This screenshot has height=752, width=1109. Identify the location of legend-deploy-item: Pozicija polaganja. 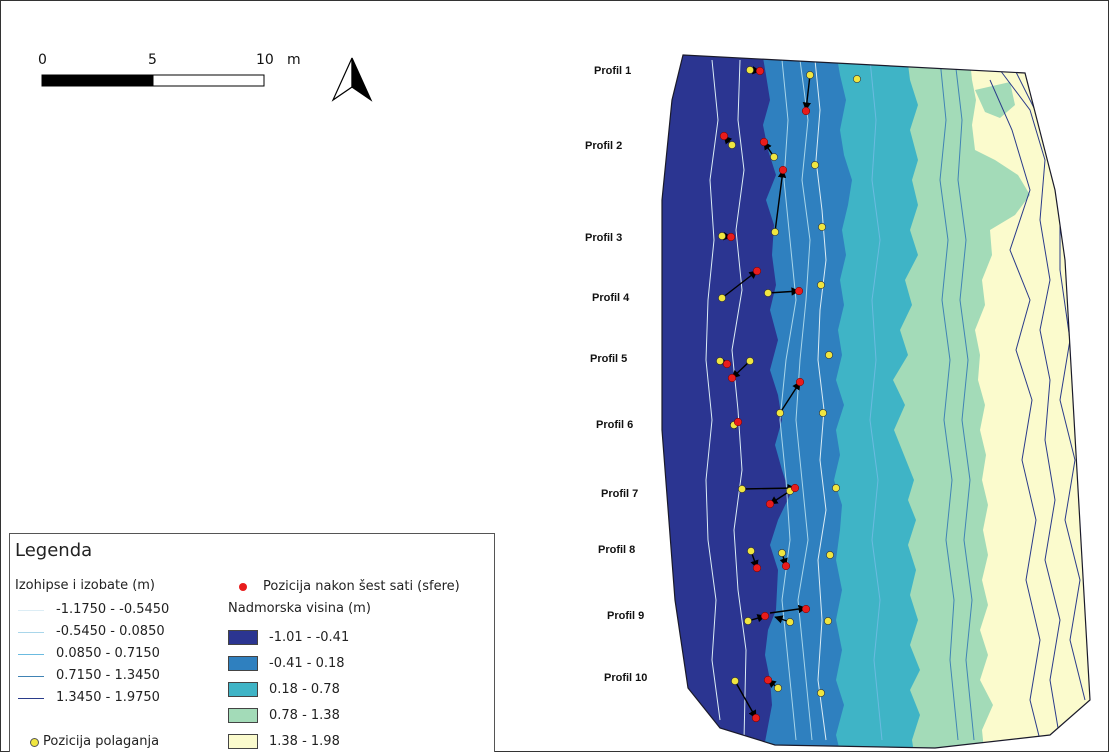
(120, 742).